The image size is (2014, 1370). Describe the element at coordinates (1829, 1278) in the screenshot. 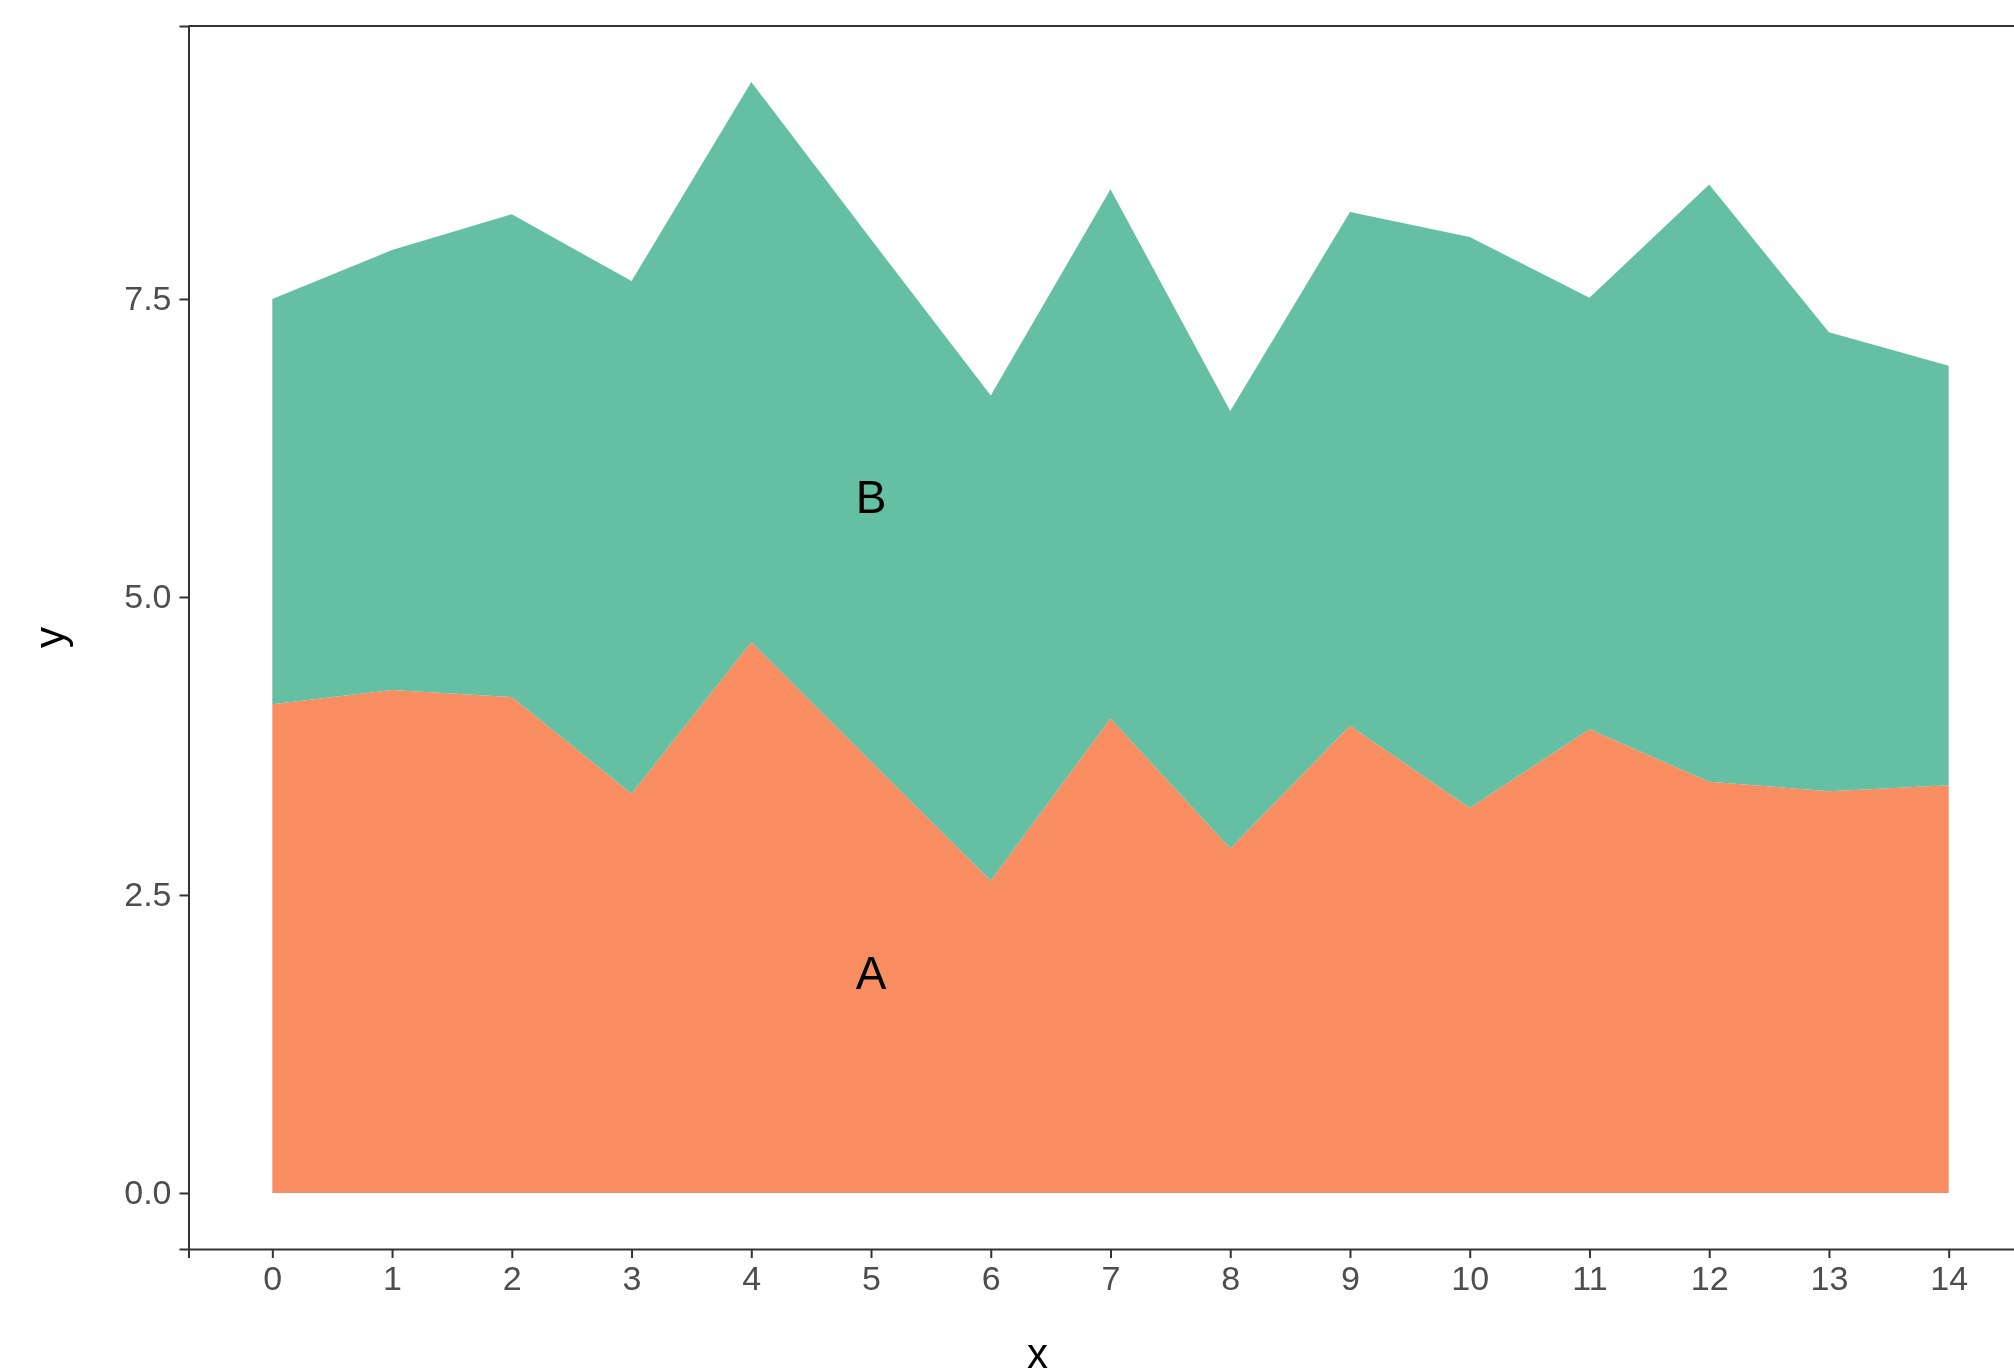

I see `x-tick-label: 13` at that location.